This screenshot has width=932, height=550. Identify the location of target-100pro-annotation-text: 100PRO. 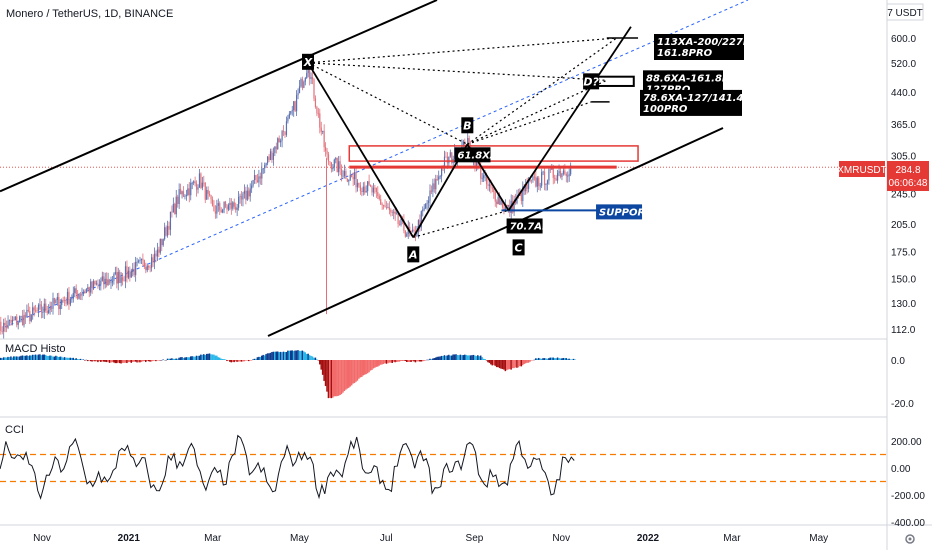
(665, 109).